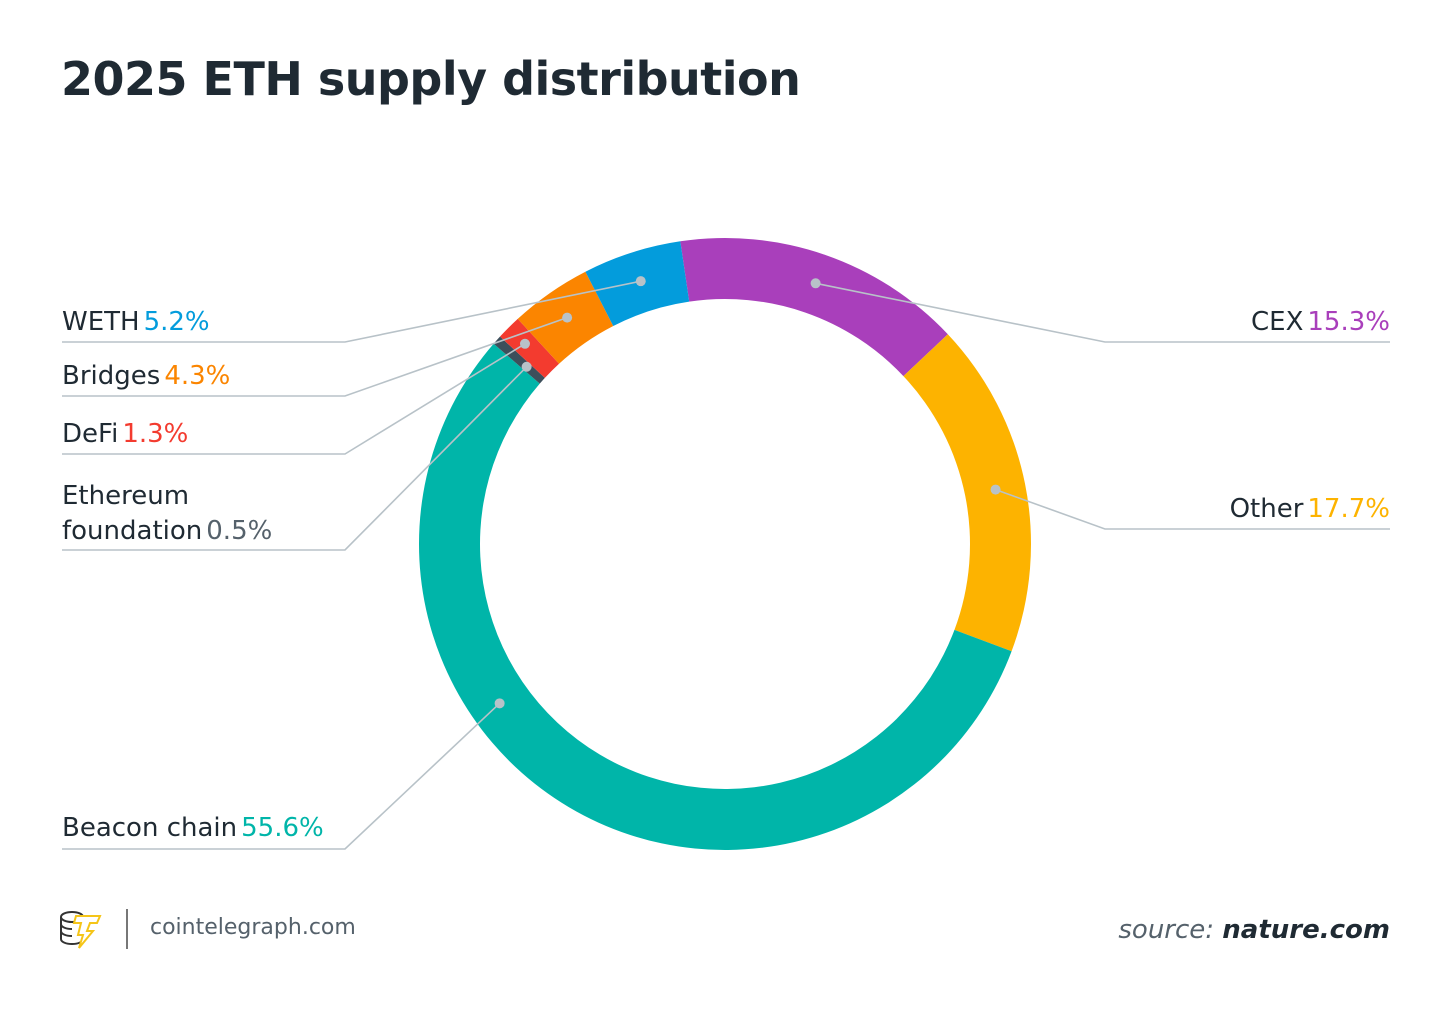 This screenshot has height=1010, width=1450. I want to click on label-beacon-chain: Beacon chain 55.6%, so click(193, 828).